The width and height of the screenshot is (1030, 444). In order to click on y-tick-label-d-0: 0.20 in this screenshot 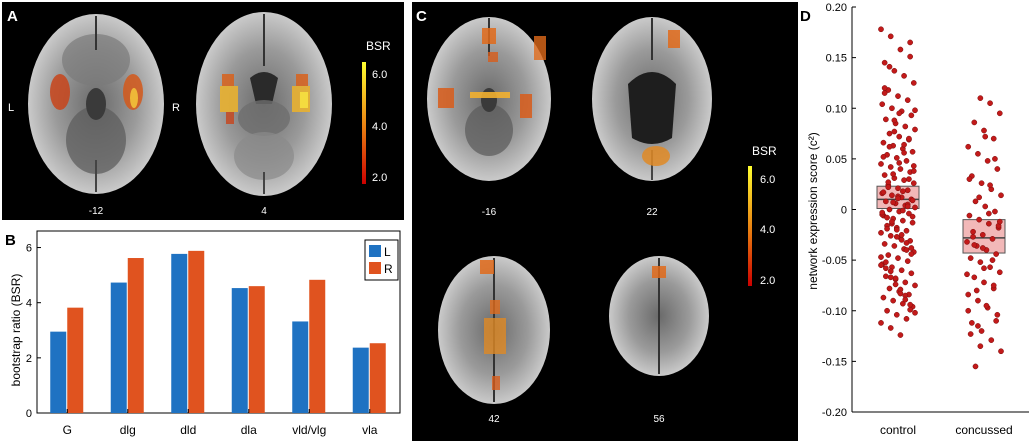, I will do `click(836, 8)`.